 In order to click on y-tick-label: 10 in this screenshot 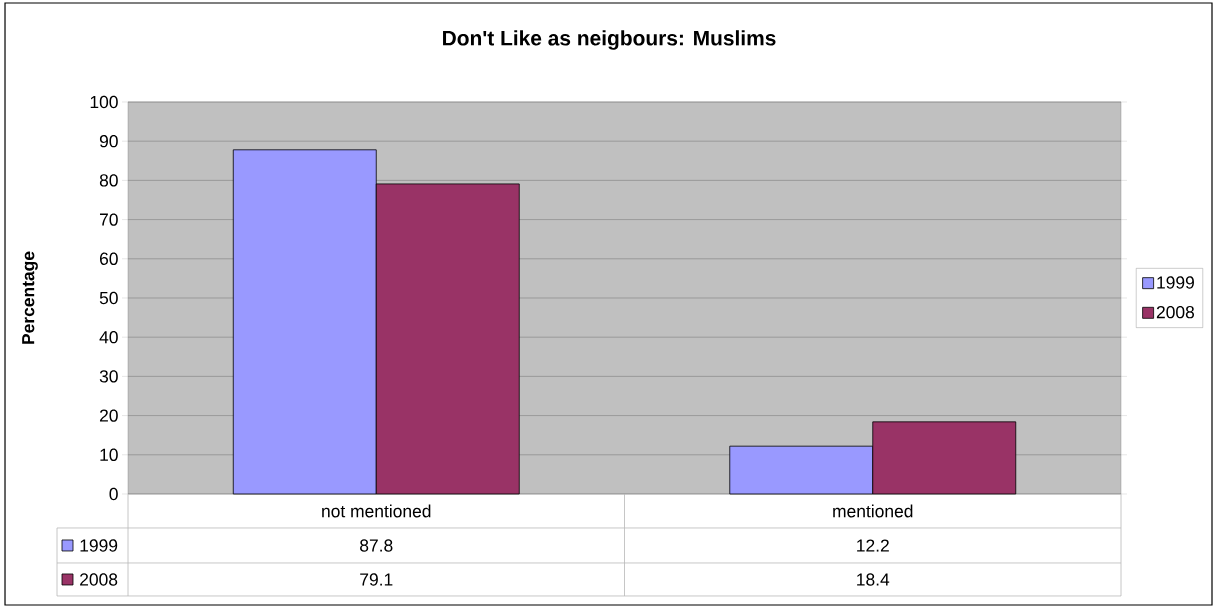, I will do `click(109, 454)`.